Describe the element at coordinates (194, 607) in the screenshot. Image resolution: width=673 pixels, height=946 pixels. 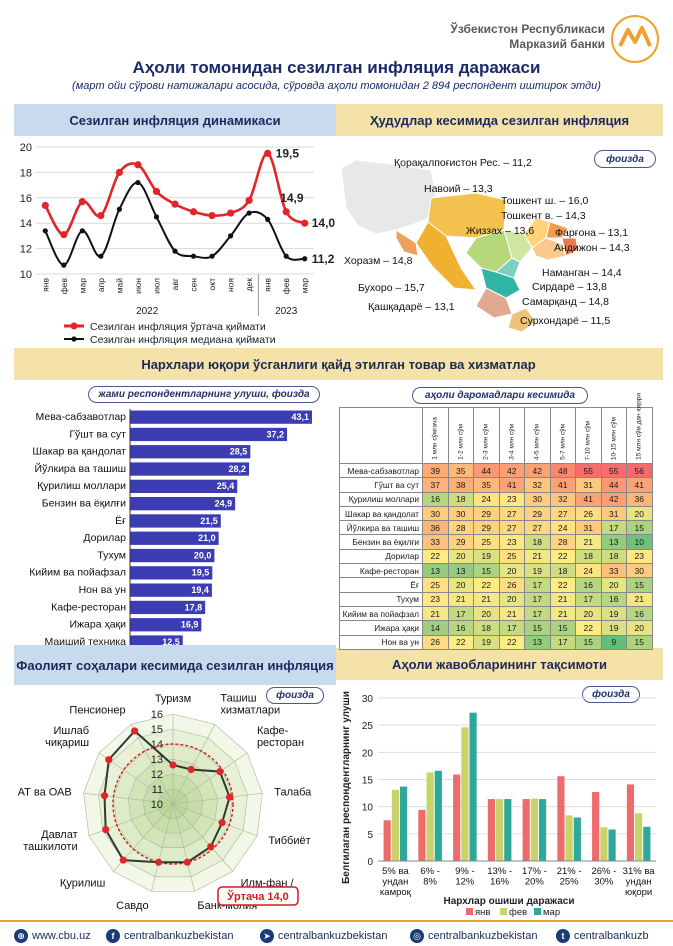
I see `bar-value-label: 17,8` at that location.